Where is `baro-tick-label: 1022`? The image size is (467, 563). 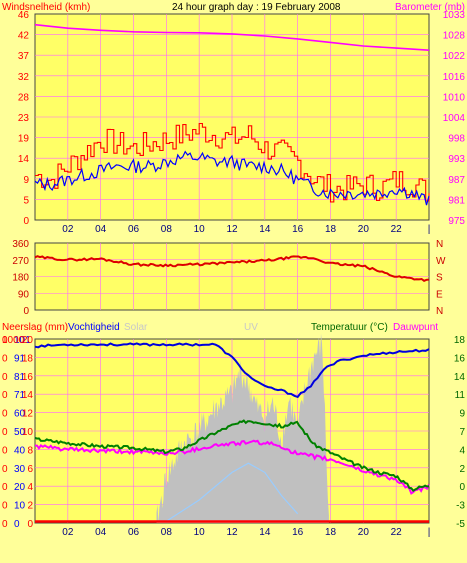
baro-tick-label: 1022 is located at coordinates (454, 56).